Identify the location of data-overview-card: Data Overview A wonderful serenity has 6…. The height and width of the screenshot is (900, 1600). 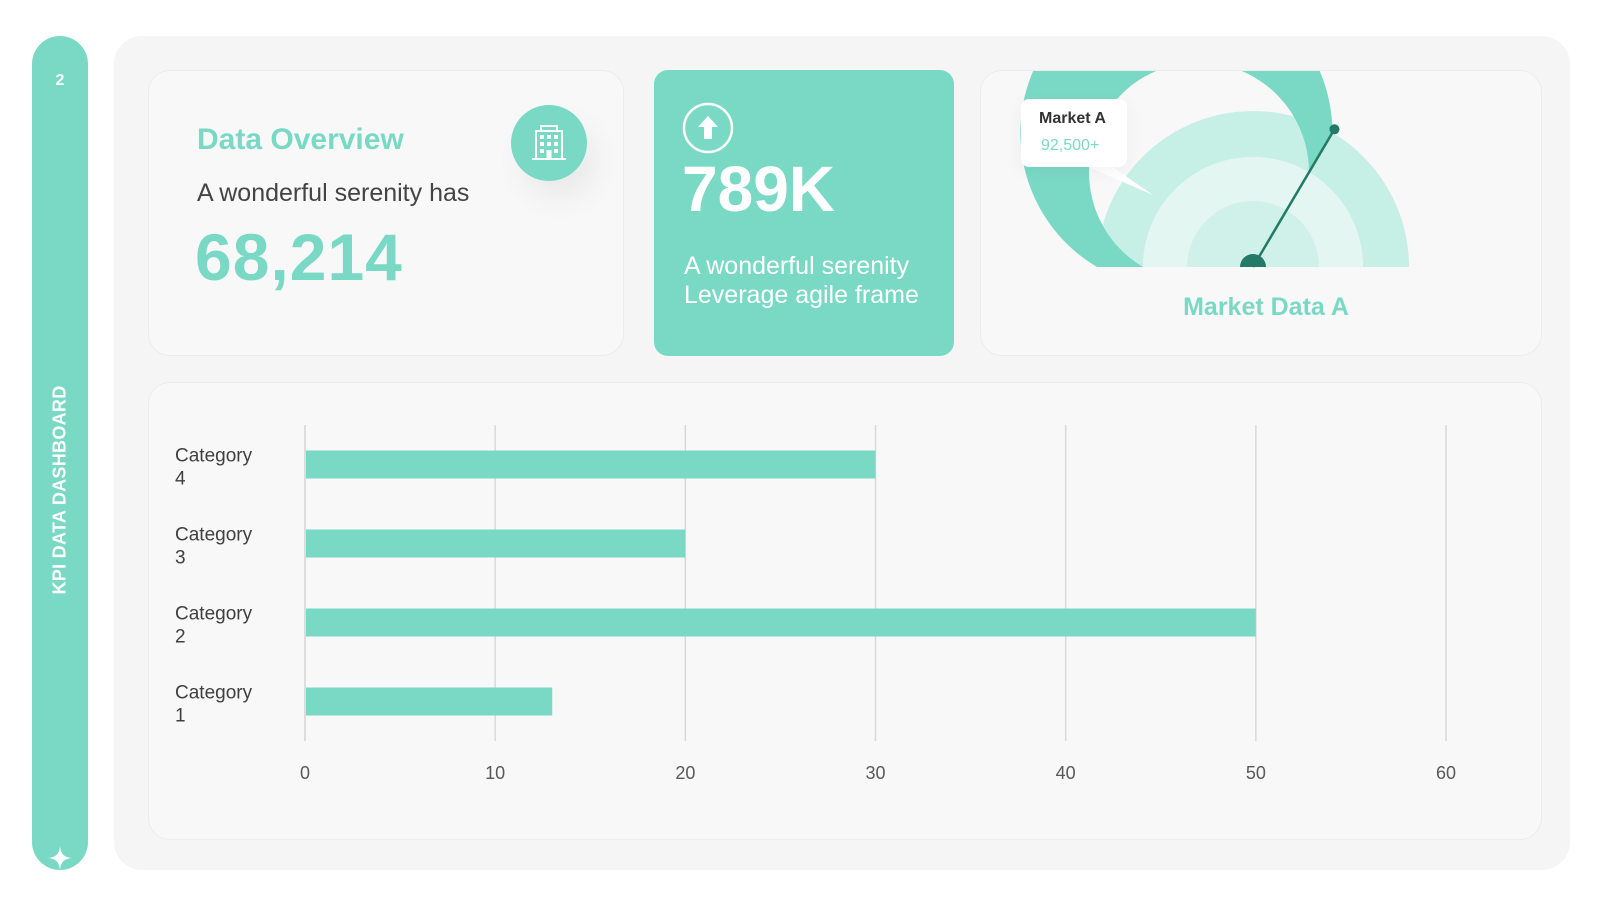
(386, 213).